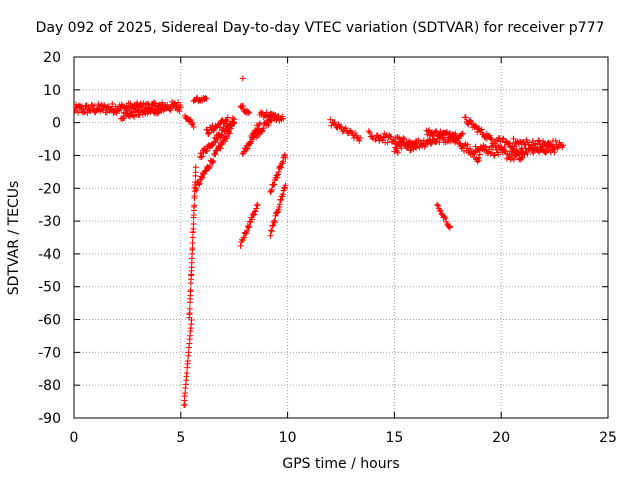  I want to click on x-tick-label: 15, so click(394, 438).